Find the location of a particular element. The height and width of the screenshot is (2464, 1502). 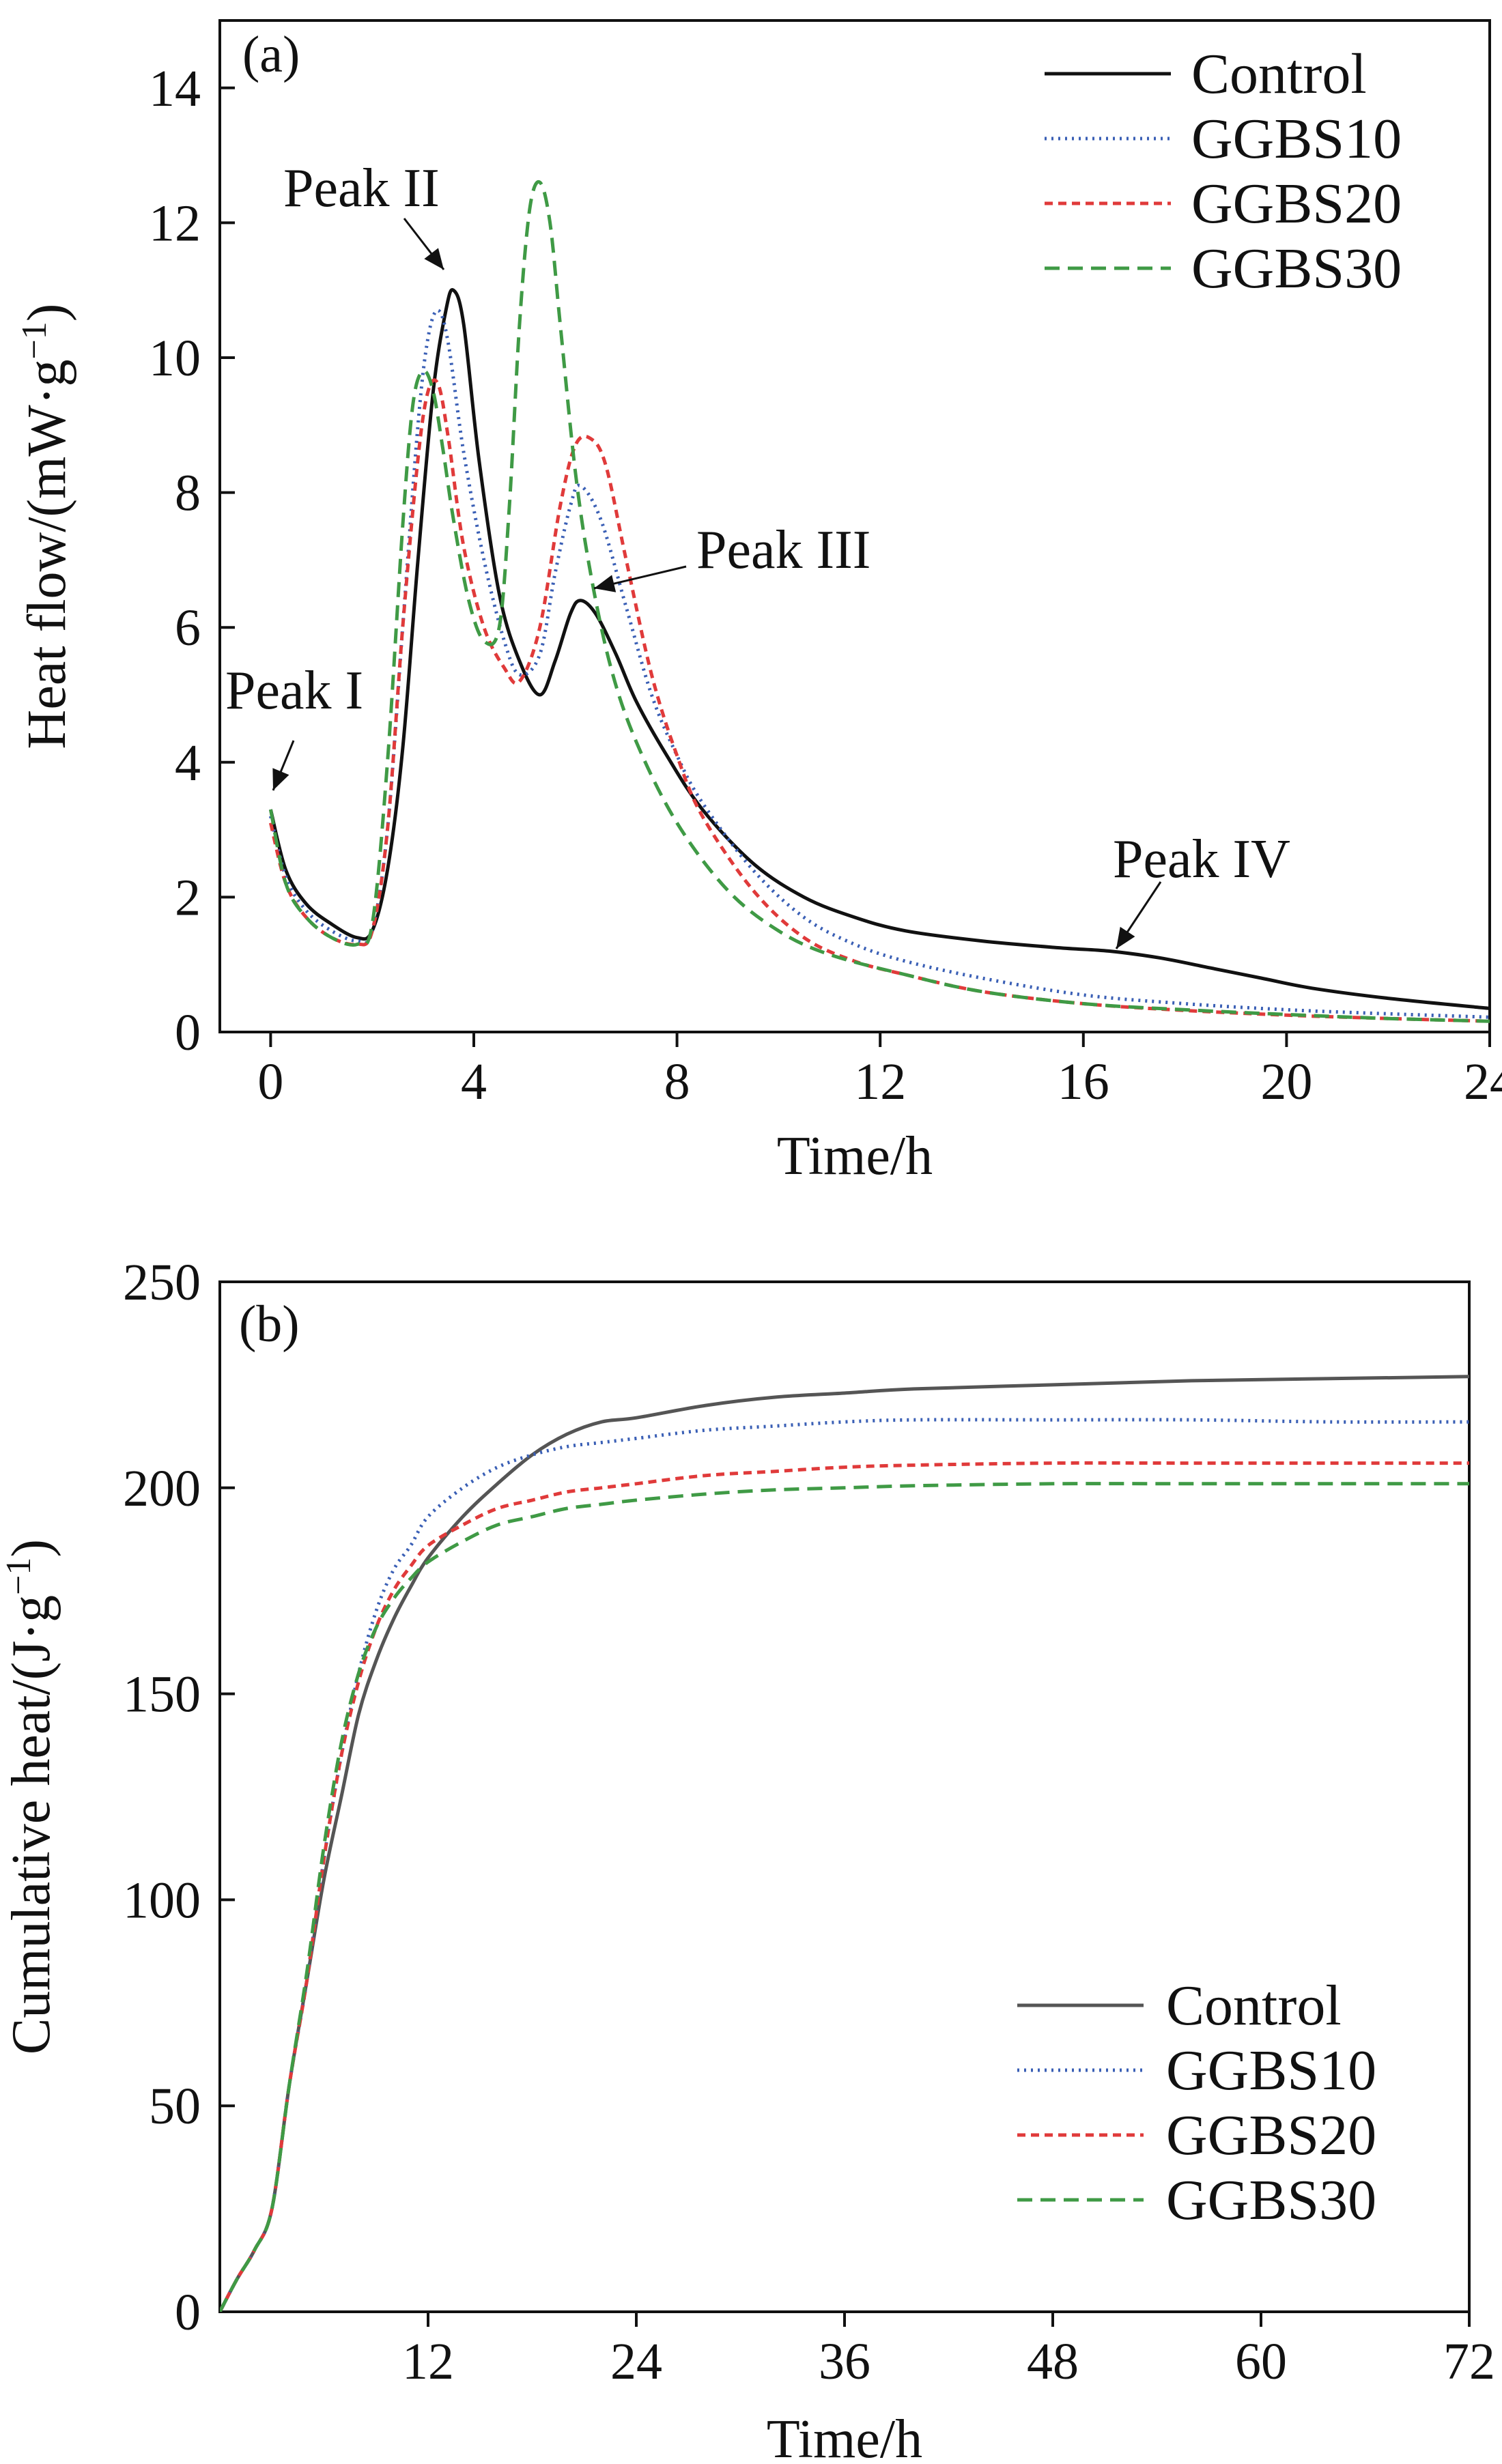

cumulative-heat-panel-label: (b) is located at coordinates (269, 1324).